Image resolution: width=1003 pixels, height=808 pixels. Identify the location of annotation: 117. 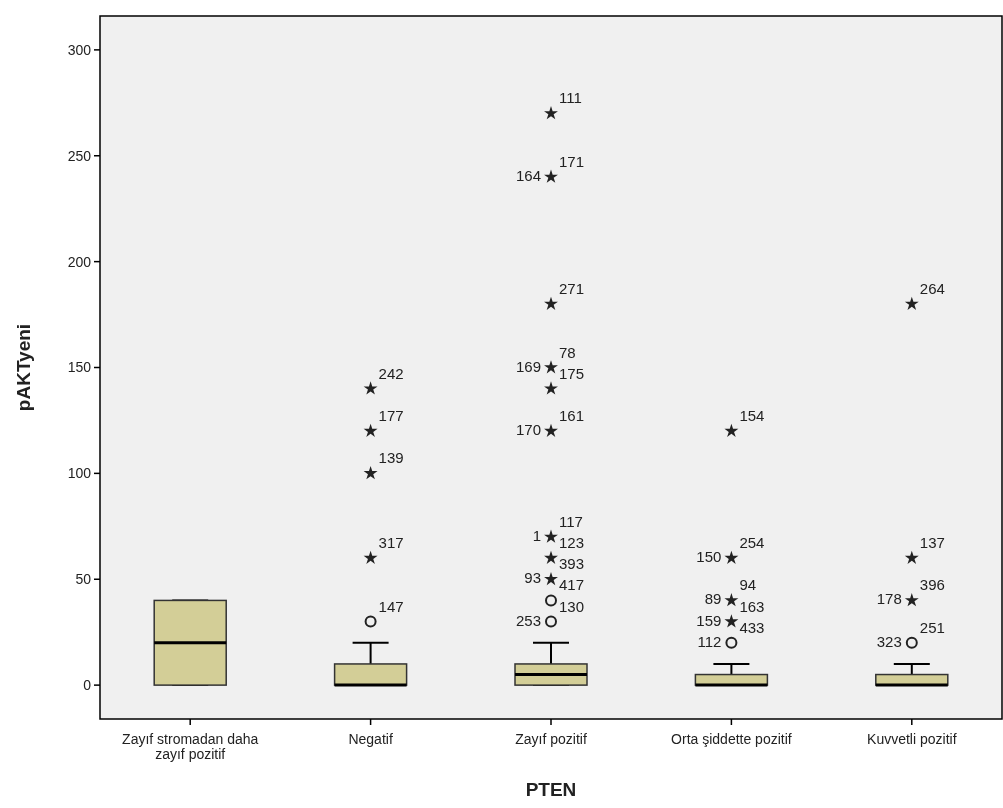
(571, 521).